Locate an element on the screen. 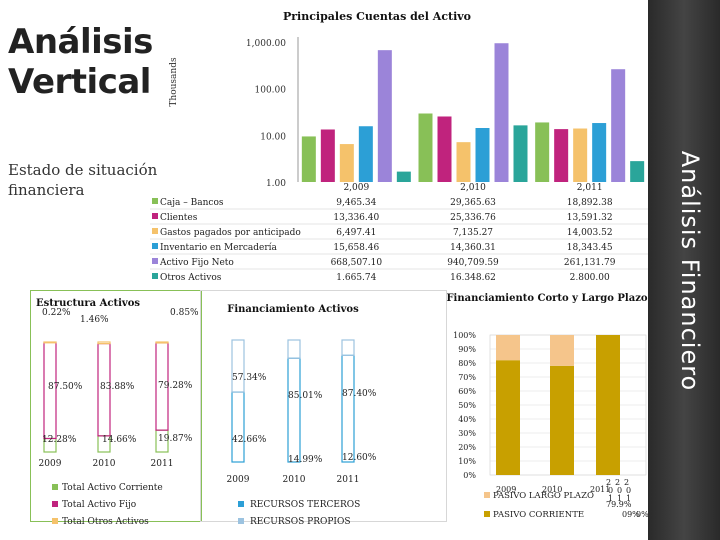 Image resolution: width=720 pixels, height=540 pixels. y-tick-label: 20% is located at coordinates (467, 447).